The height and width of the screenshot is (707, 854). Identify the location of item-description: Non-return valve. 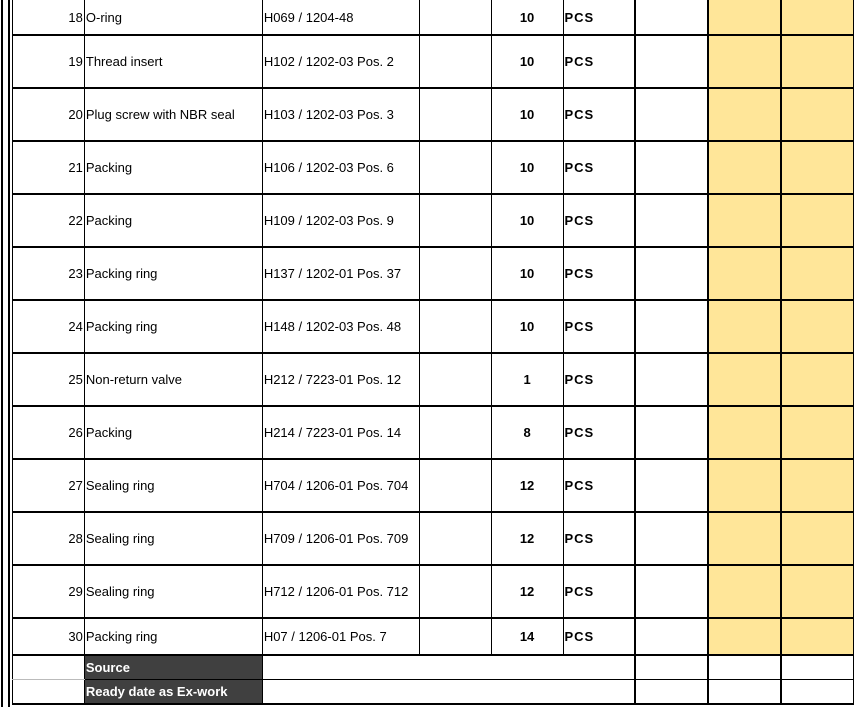
(173, 379).